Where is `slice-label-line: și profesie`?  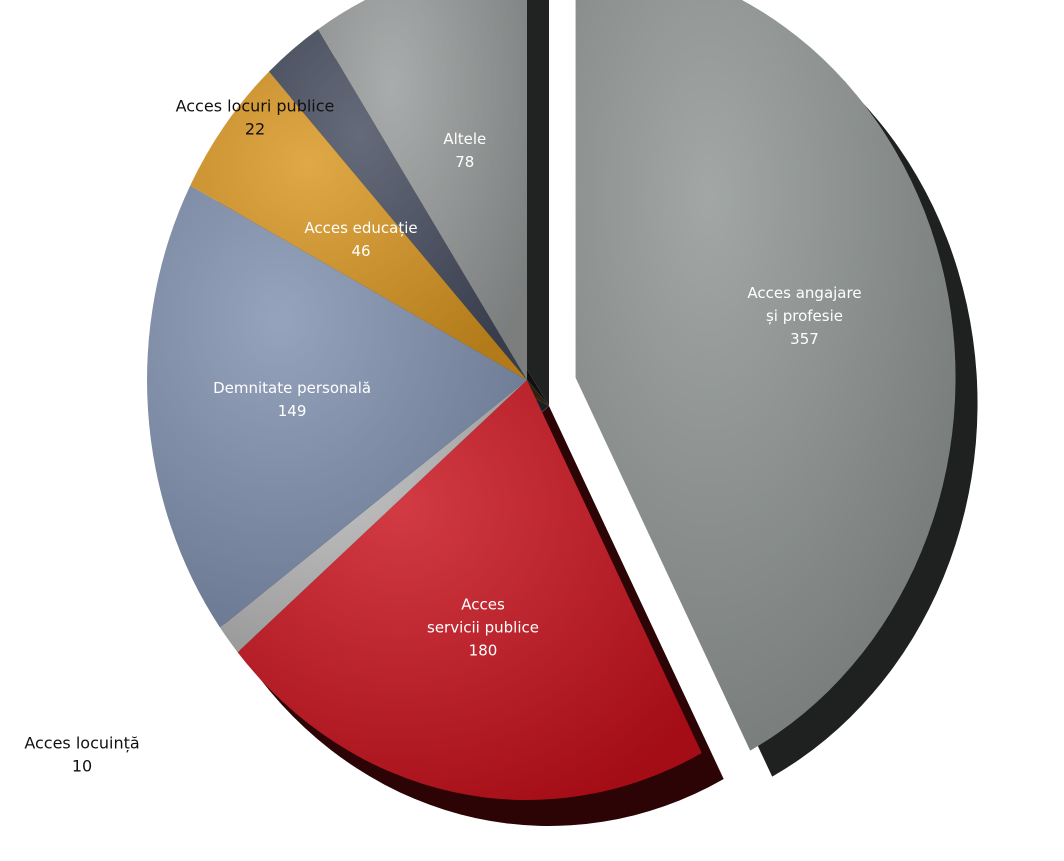
slice-label-line: și profesie is located at coordinates (804, 316).